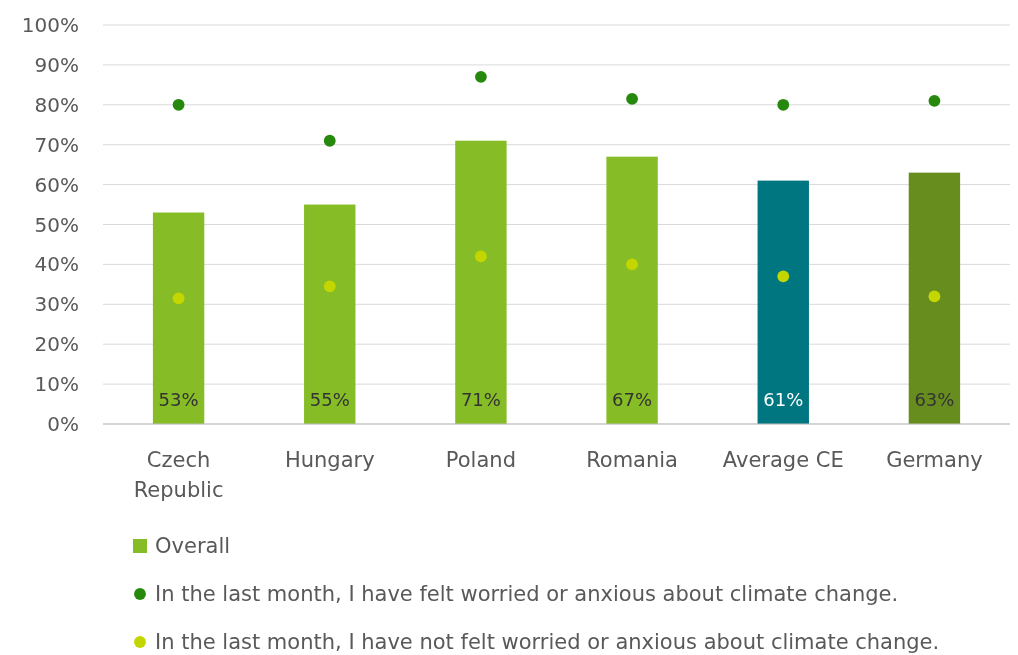  I want to click on data-label: 53%, so click(178, 399).